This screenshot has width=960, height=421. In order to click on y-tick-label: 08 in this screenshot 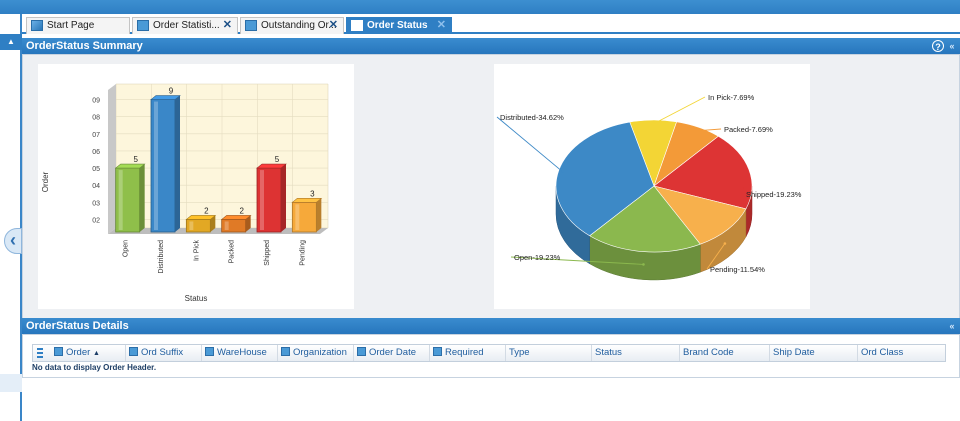, I will do `click(96, 118)`.